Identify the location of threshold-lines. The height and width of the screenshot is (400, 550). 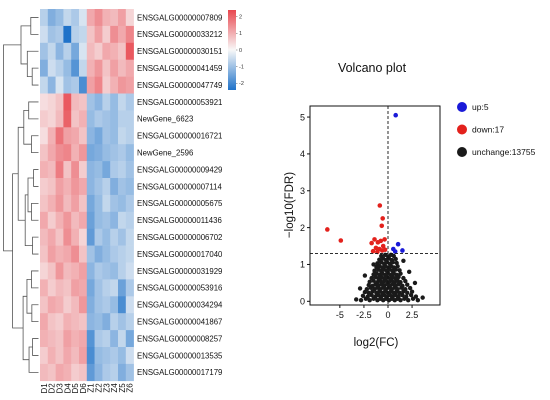
(375, 205).